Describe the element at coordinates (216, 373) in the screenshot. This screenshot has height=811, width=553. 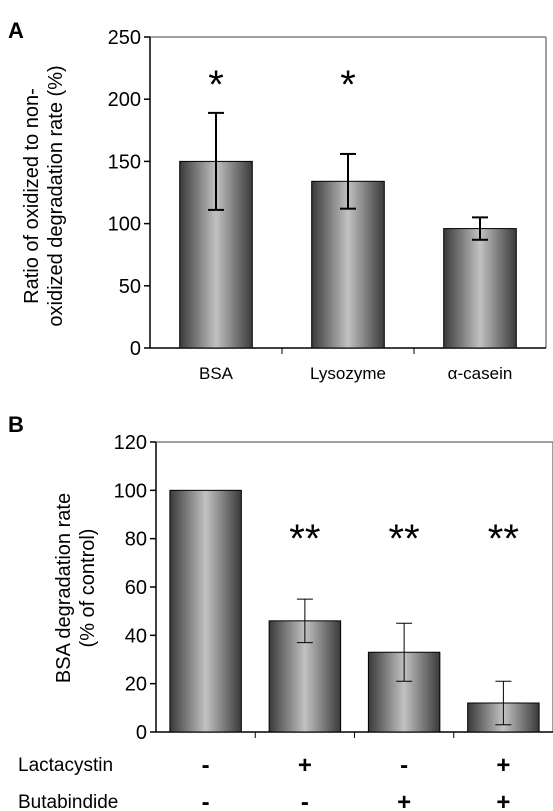
I see `category-label: BSA` at that location.